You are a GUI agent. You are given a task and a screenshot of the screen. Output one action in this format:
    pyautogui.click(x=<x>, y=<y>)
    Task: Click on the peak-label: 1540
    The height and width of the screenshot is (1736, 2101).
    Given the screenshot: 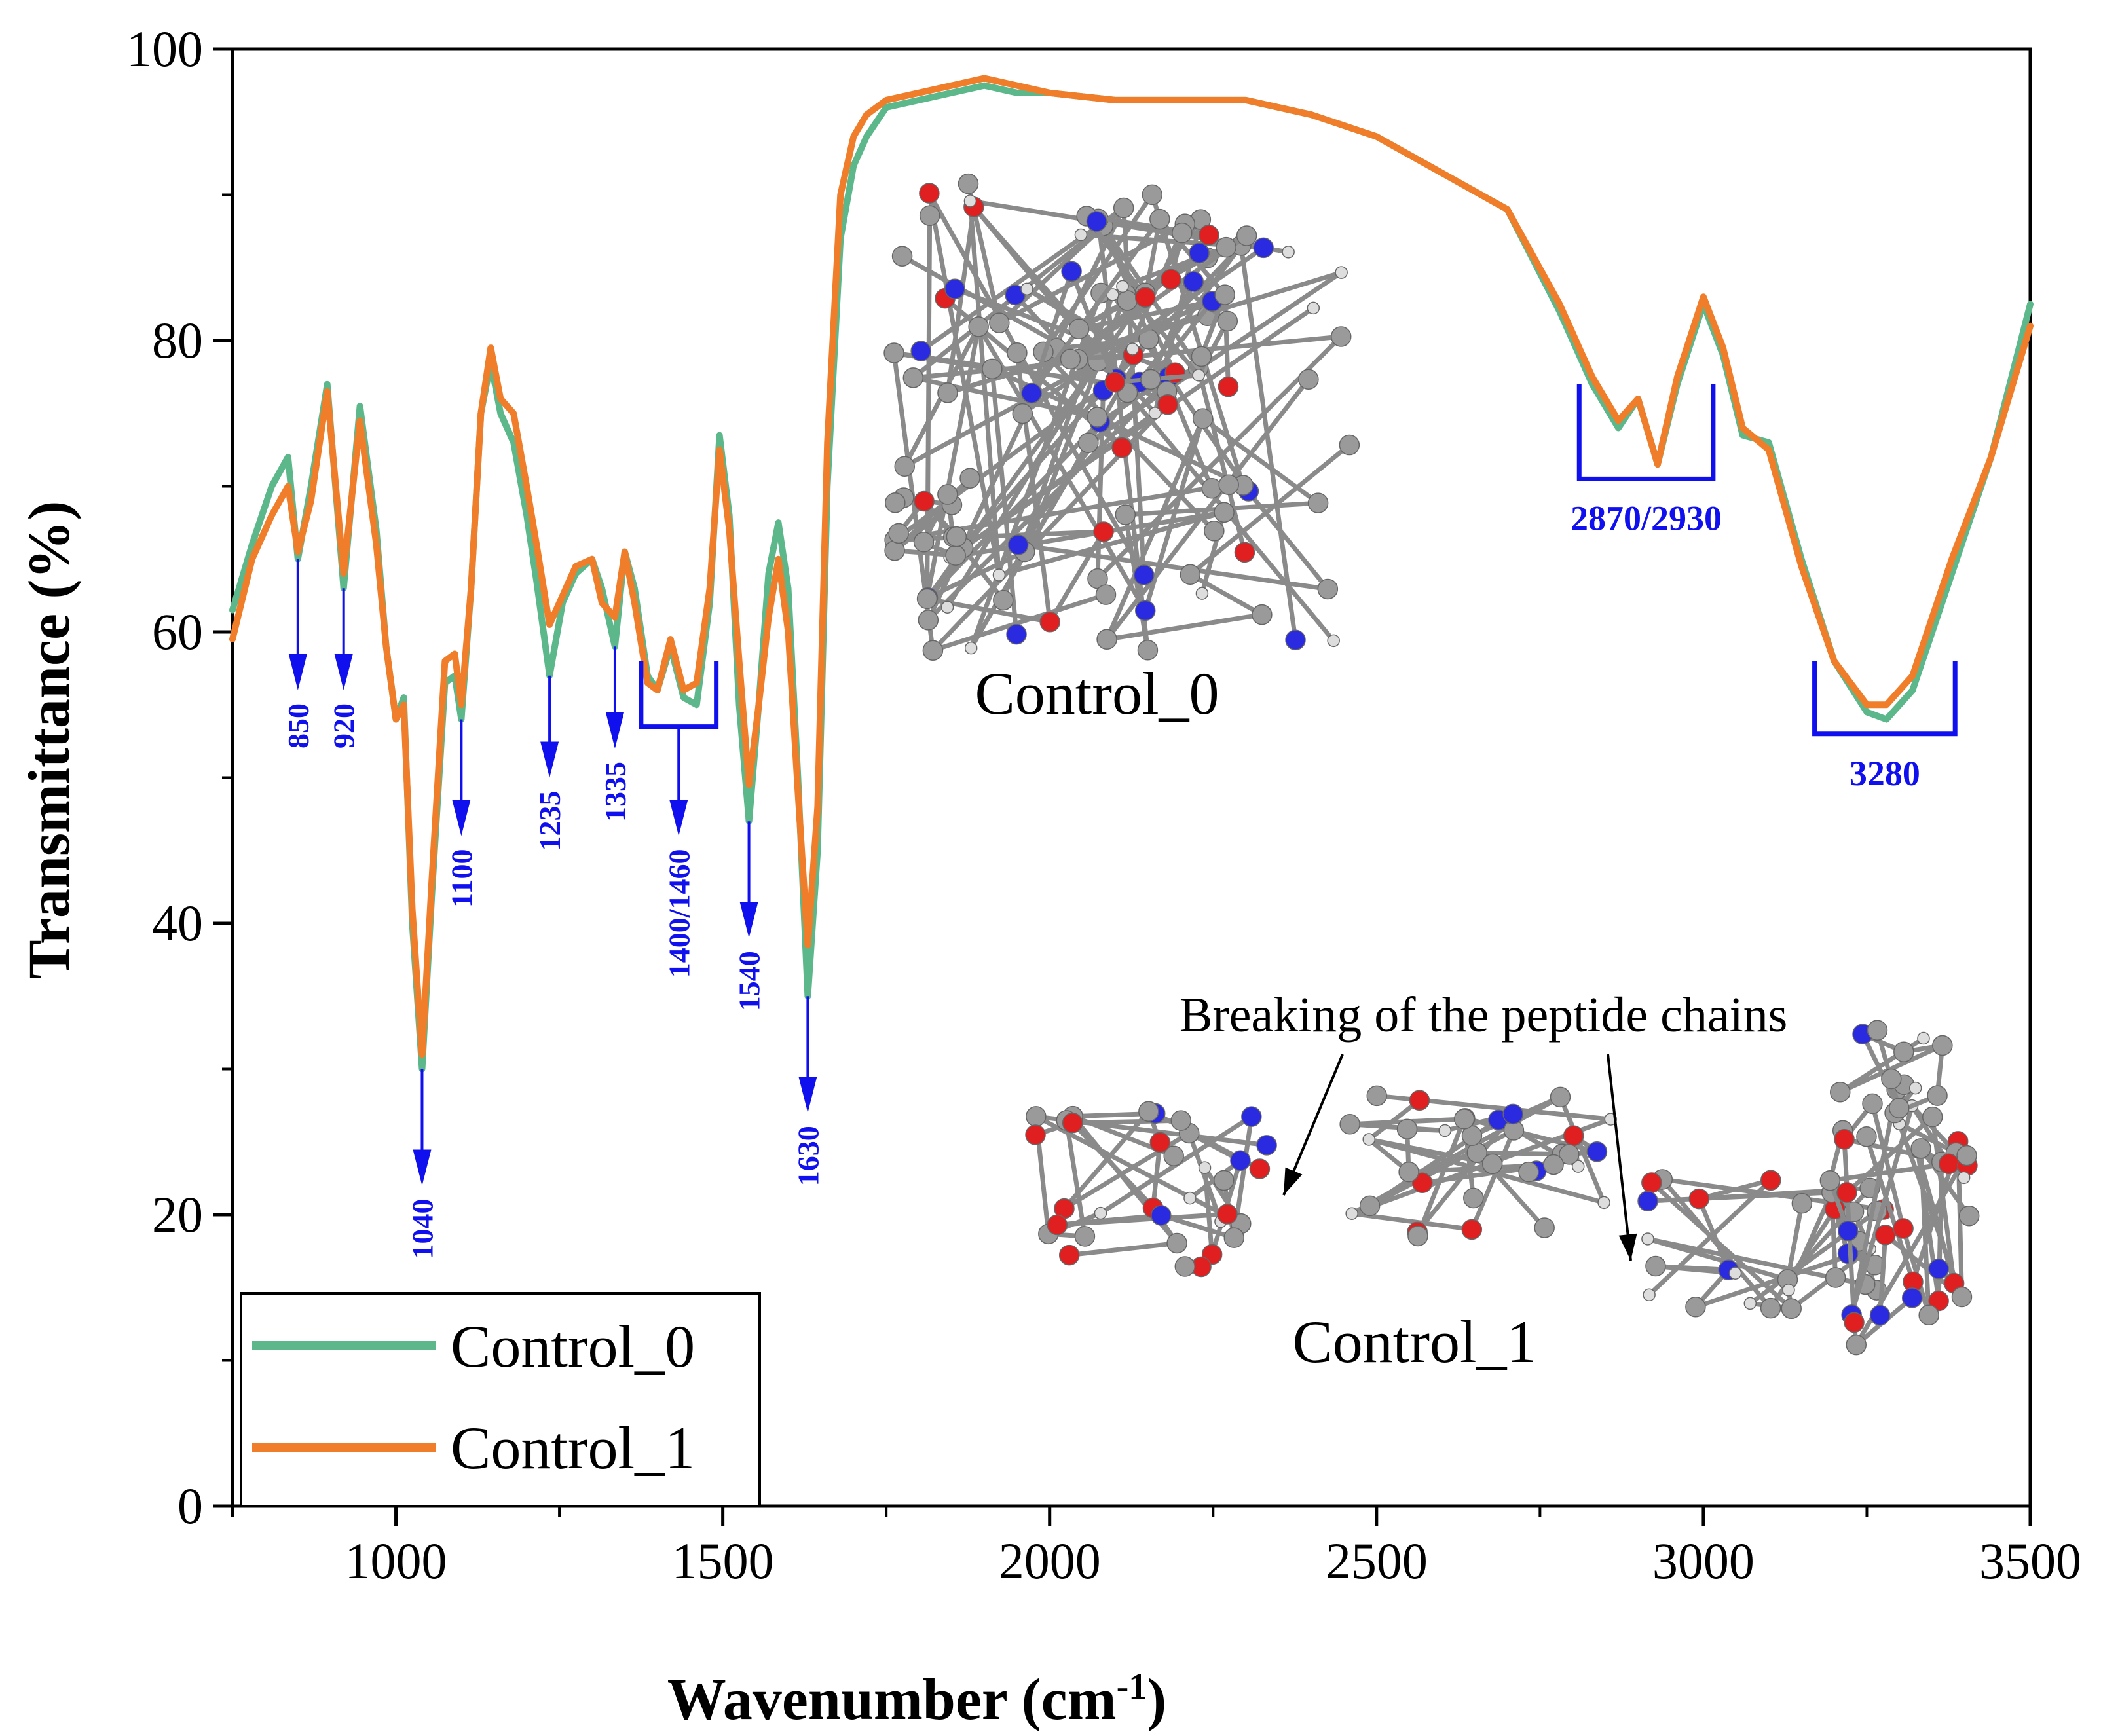 What is the action you would take?
    pyautogui.click(x=749, y=981)
    